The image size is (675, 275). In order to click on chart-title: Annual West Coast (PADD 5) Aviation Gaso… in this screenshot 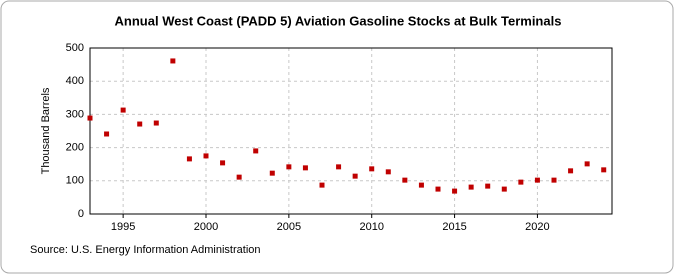, I will do `click(338, 20)`.